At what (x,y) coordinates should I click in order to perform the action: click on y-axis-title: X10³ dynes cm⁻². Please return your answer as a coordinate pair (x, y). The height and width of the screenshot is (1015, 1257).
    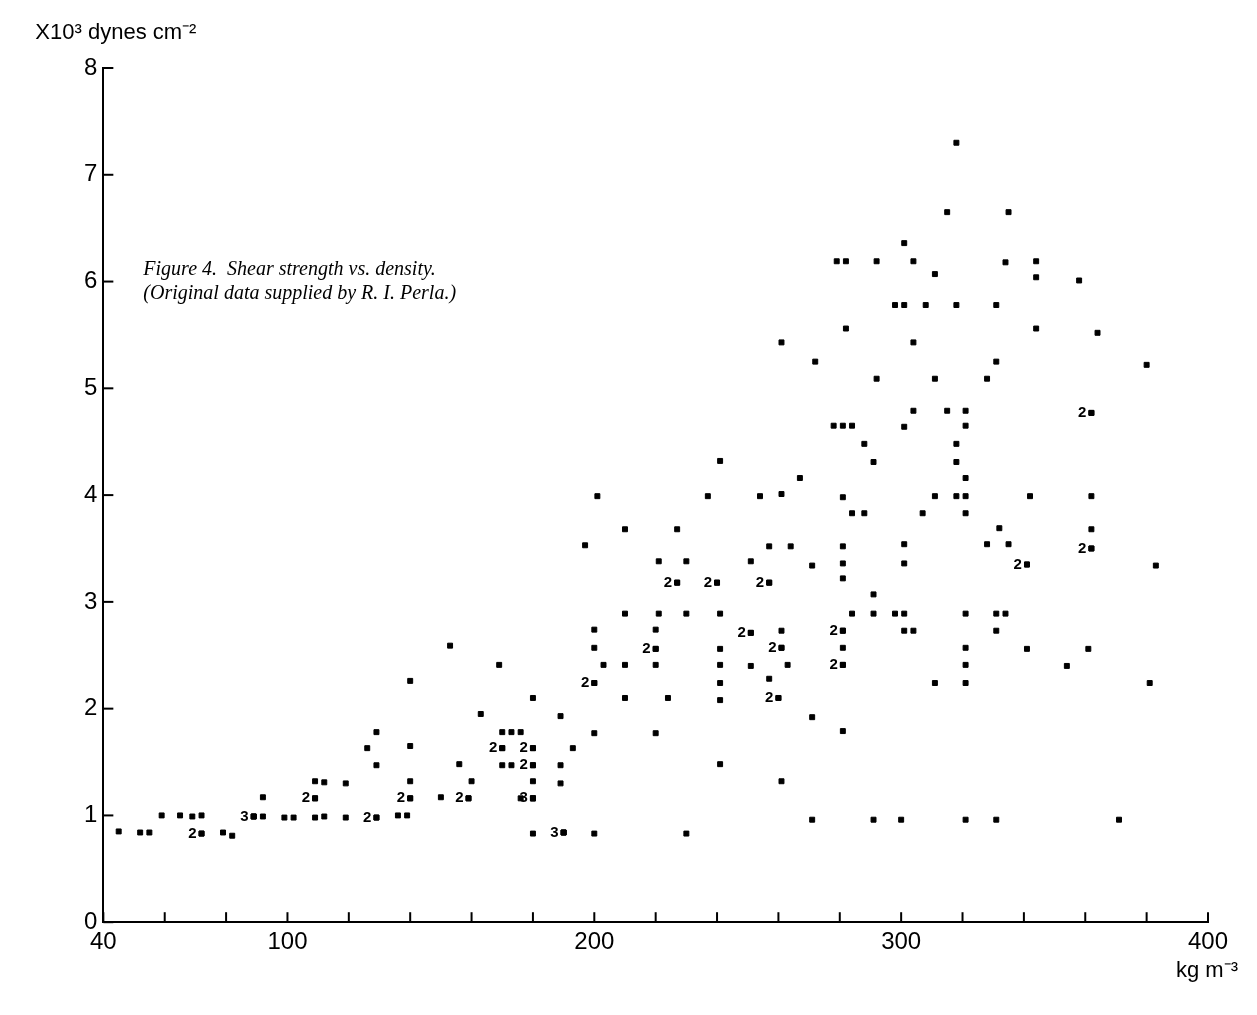
    Looking at the image, I should click on (116, 32).